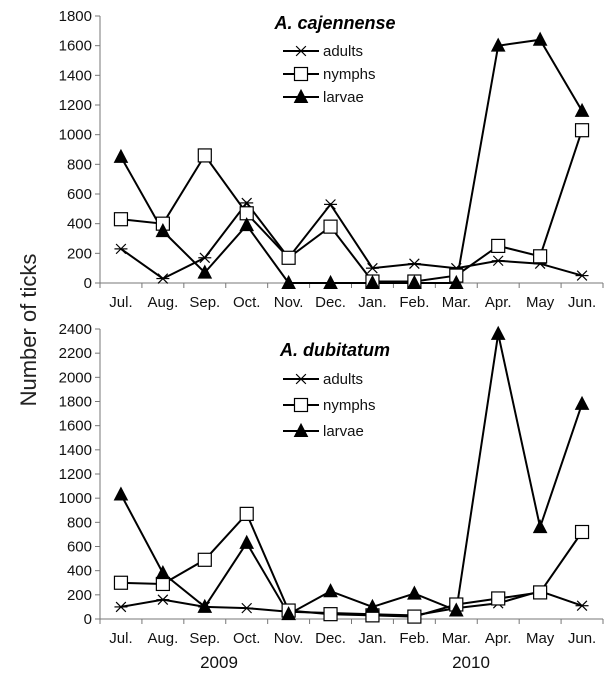 Image resolution: width=608 pixels, height=680 pixels. Describe the element at coordinates (329, 74) in the screenshot. I see `legend: adults nymphs larvae` at that location.